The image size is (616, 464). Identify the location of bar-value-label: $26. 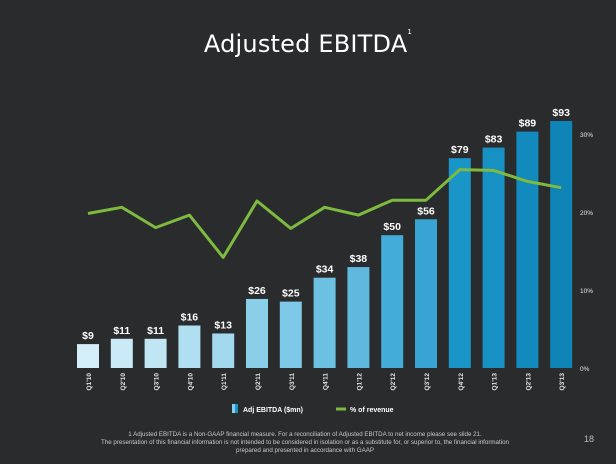
(257, 291).